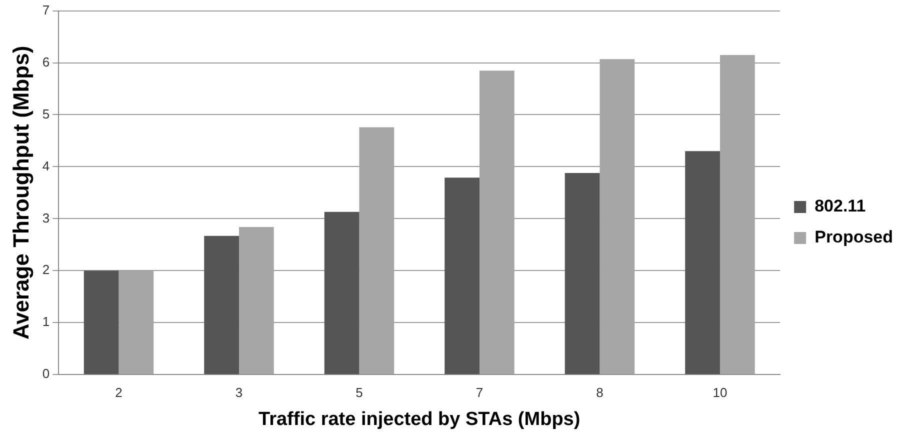 The width and height of the screenshot is (908, 440). What do you see at coordinates (720, 392) in the screenshot?
I see `x-tick-label: 10` at bounding box center [720, 392].